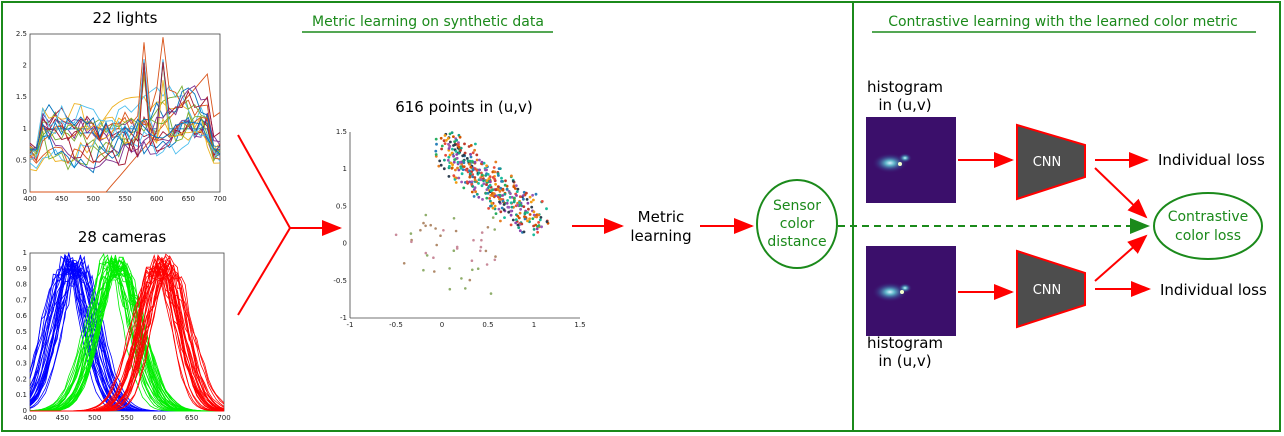  Describe the element at coordinates (345, 244) in the screenshot. I see `scatter-y-tick: 0` at that location.